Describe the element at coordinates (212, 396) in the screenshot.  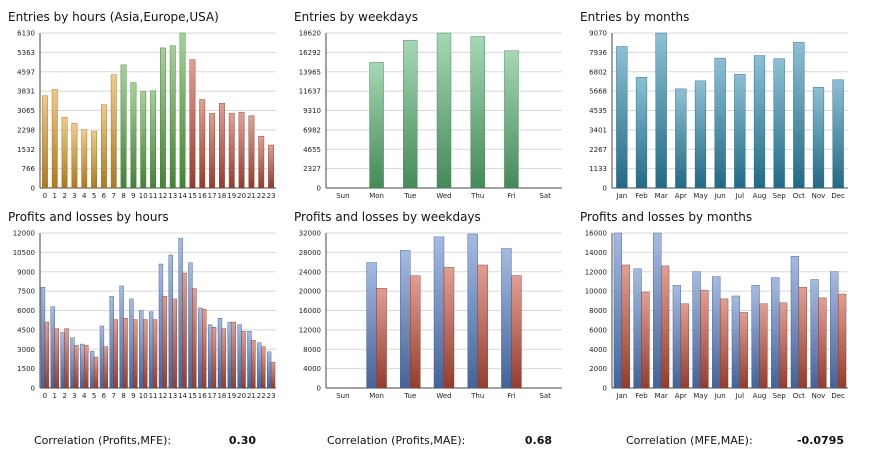
I see `x-tick-label: 17` at that location.